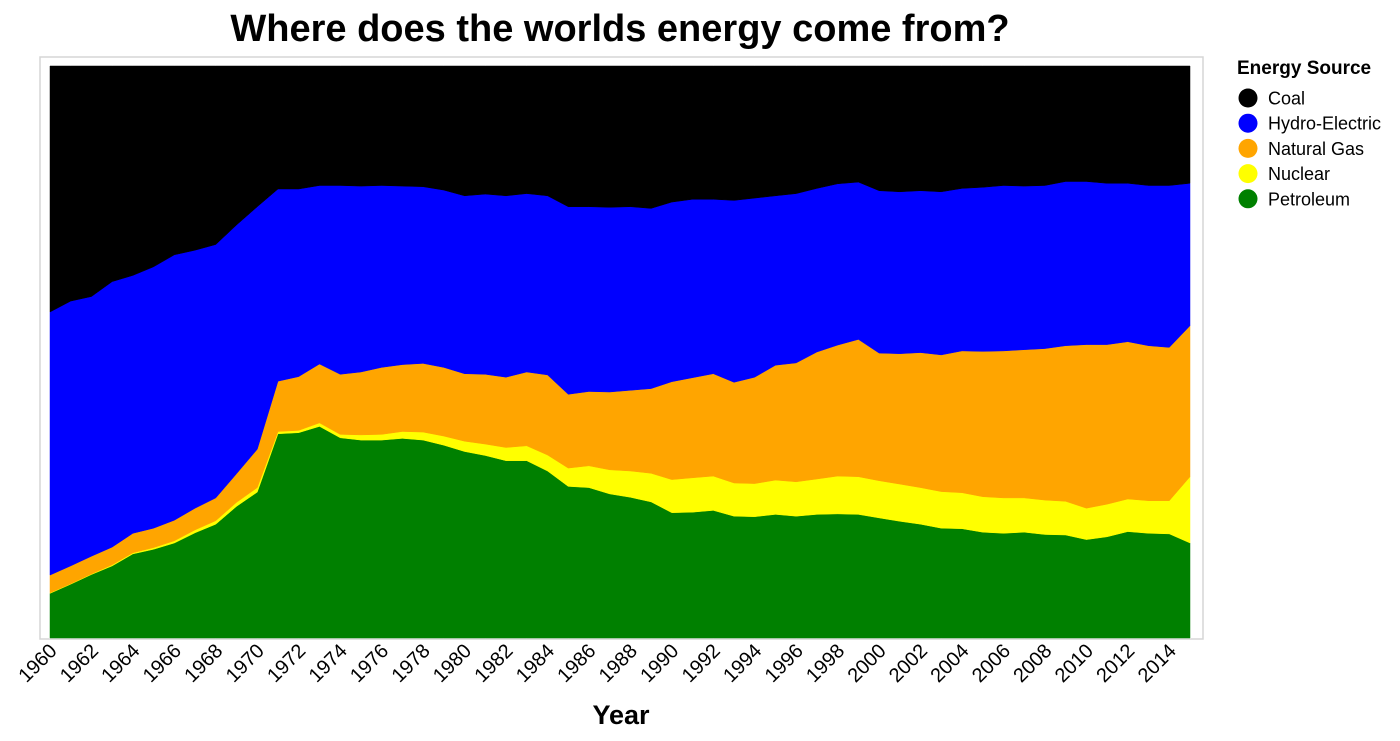 This screenshot has height=741, width=1400. I want to click on x-tick-label: 2010, so click(1074, 663).